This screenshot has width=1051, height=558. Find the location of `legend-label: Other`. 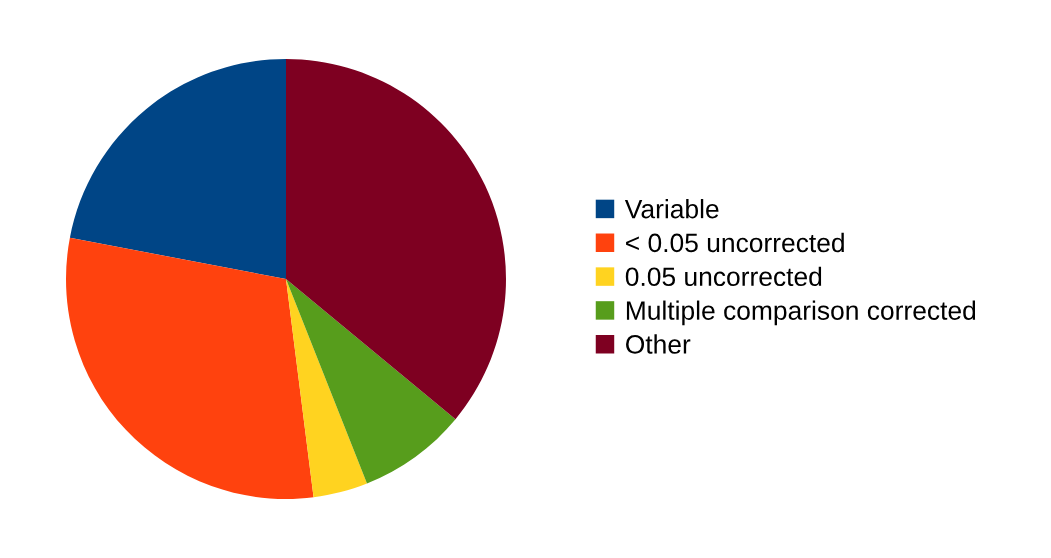

legend-label: Other is located at coordinates (658, 344).